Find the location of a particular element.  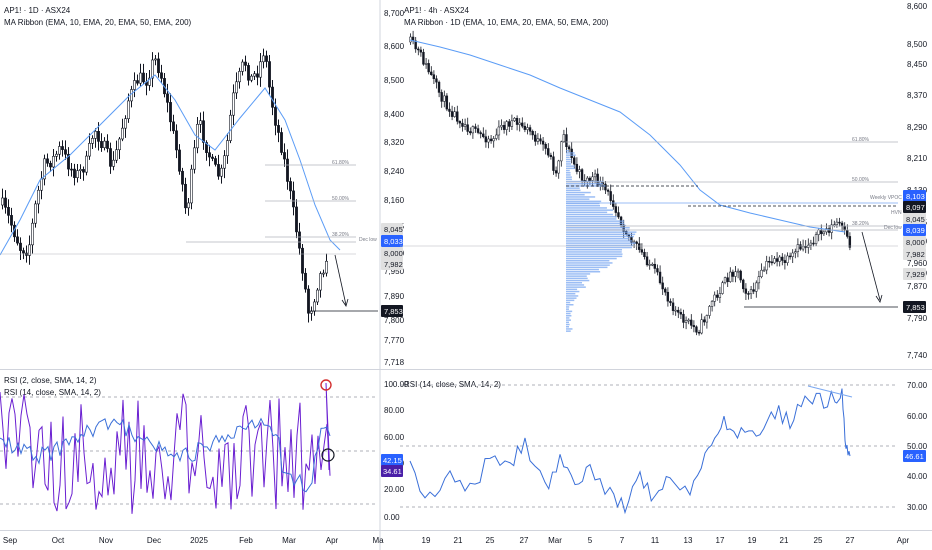

left-x-tick-label: Apr is located at coordinates (332, 540).